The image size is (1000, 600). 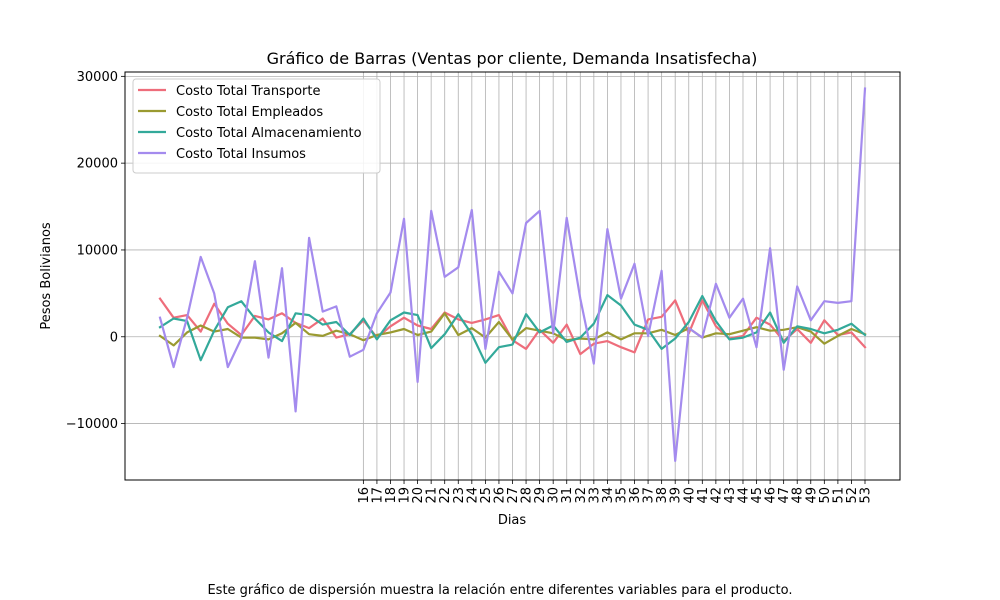 What do you see at coordinates (269, 133) in the screenshot?
I see `legend-label: Costo Total Almacenamiento` at bounding box center [269, 133].